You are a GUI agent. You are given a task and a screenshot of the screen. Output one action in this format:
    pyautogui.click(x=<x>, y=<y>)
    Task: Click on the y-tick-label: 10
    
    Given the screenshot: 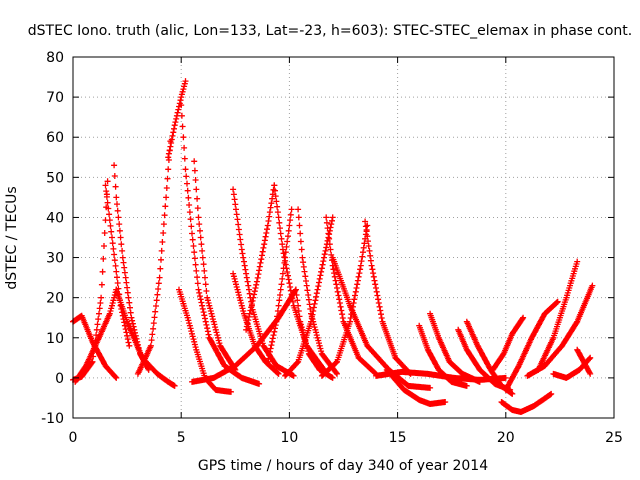 What is the action you would take?
    pyautogui.click(x=55, y=339)
    